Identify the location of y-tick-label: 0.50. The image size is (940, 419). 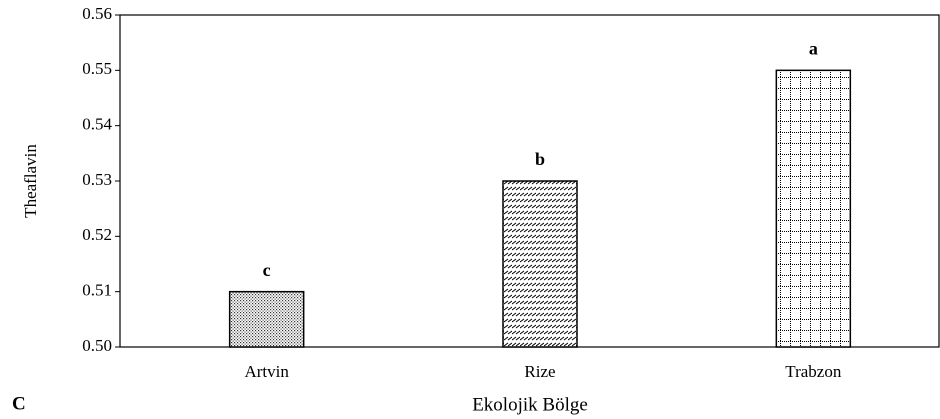
(97, 345).